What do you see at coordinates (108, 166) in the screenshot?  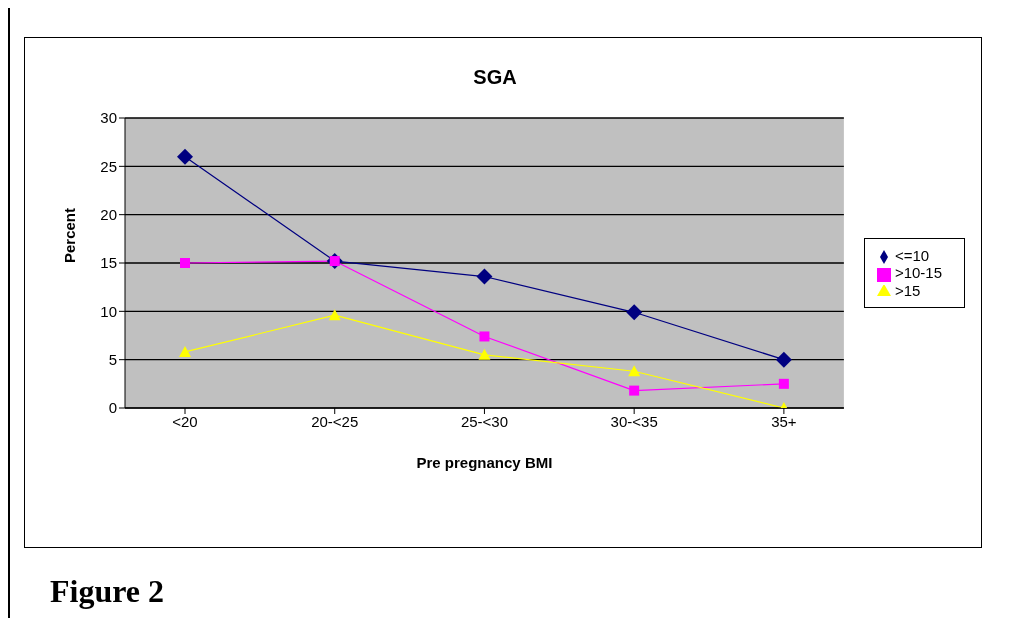 I see `y-tick-label: 25` at bounding box center [108, 166].